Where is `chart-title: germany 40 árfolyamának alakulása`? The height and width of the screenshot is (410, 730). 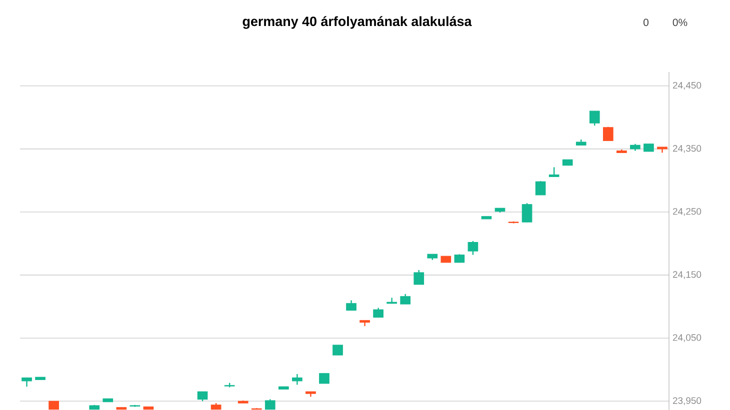 chart-title: germany 40 árfolyamának alakulása is located at coordinates (357, 22).